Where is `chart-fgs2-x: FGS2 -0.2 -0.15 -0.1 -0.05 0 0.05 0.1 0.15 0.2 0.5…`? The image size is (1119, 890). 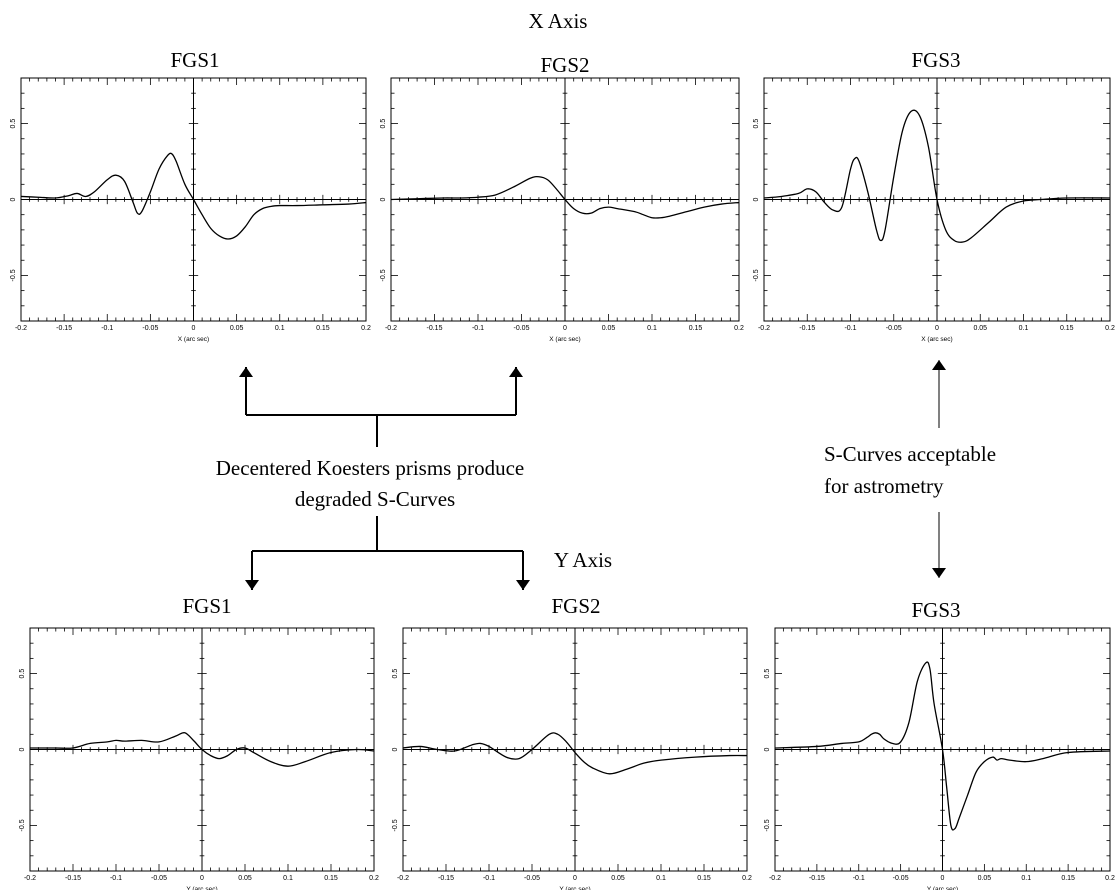 chart-fgs2-x: FGS2 -0.2 -0.15 -0.1 -0.05 0 0.05 0.1 0.15 0.2 0.5… is located at coordinates (562, 198).